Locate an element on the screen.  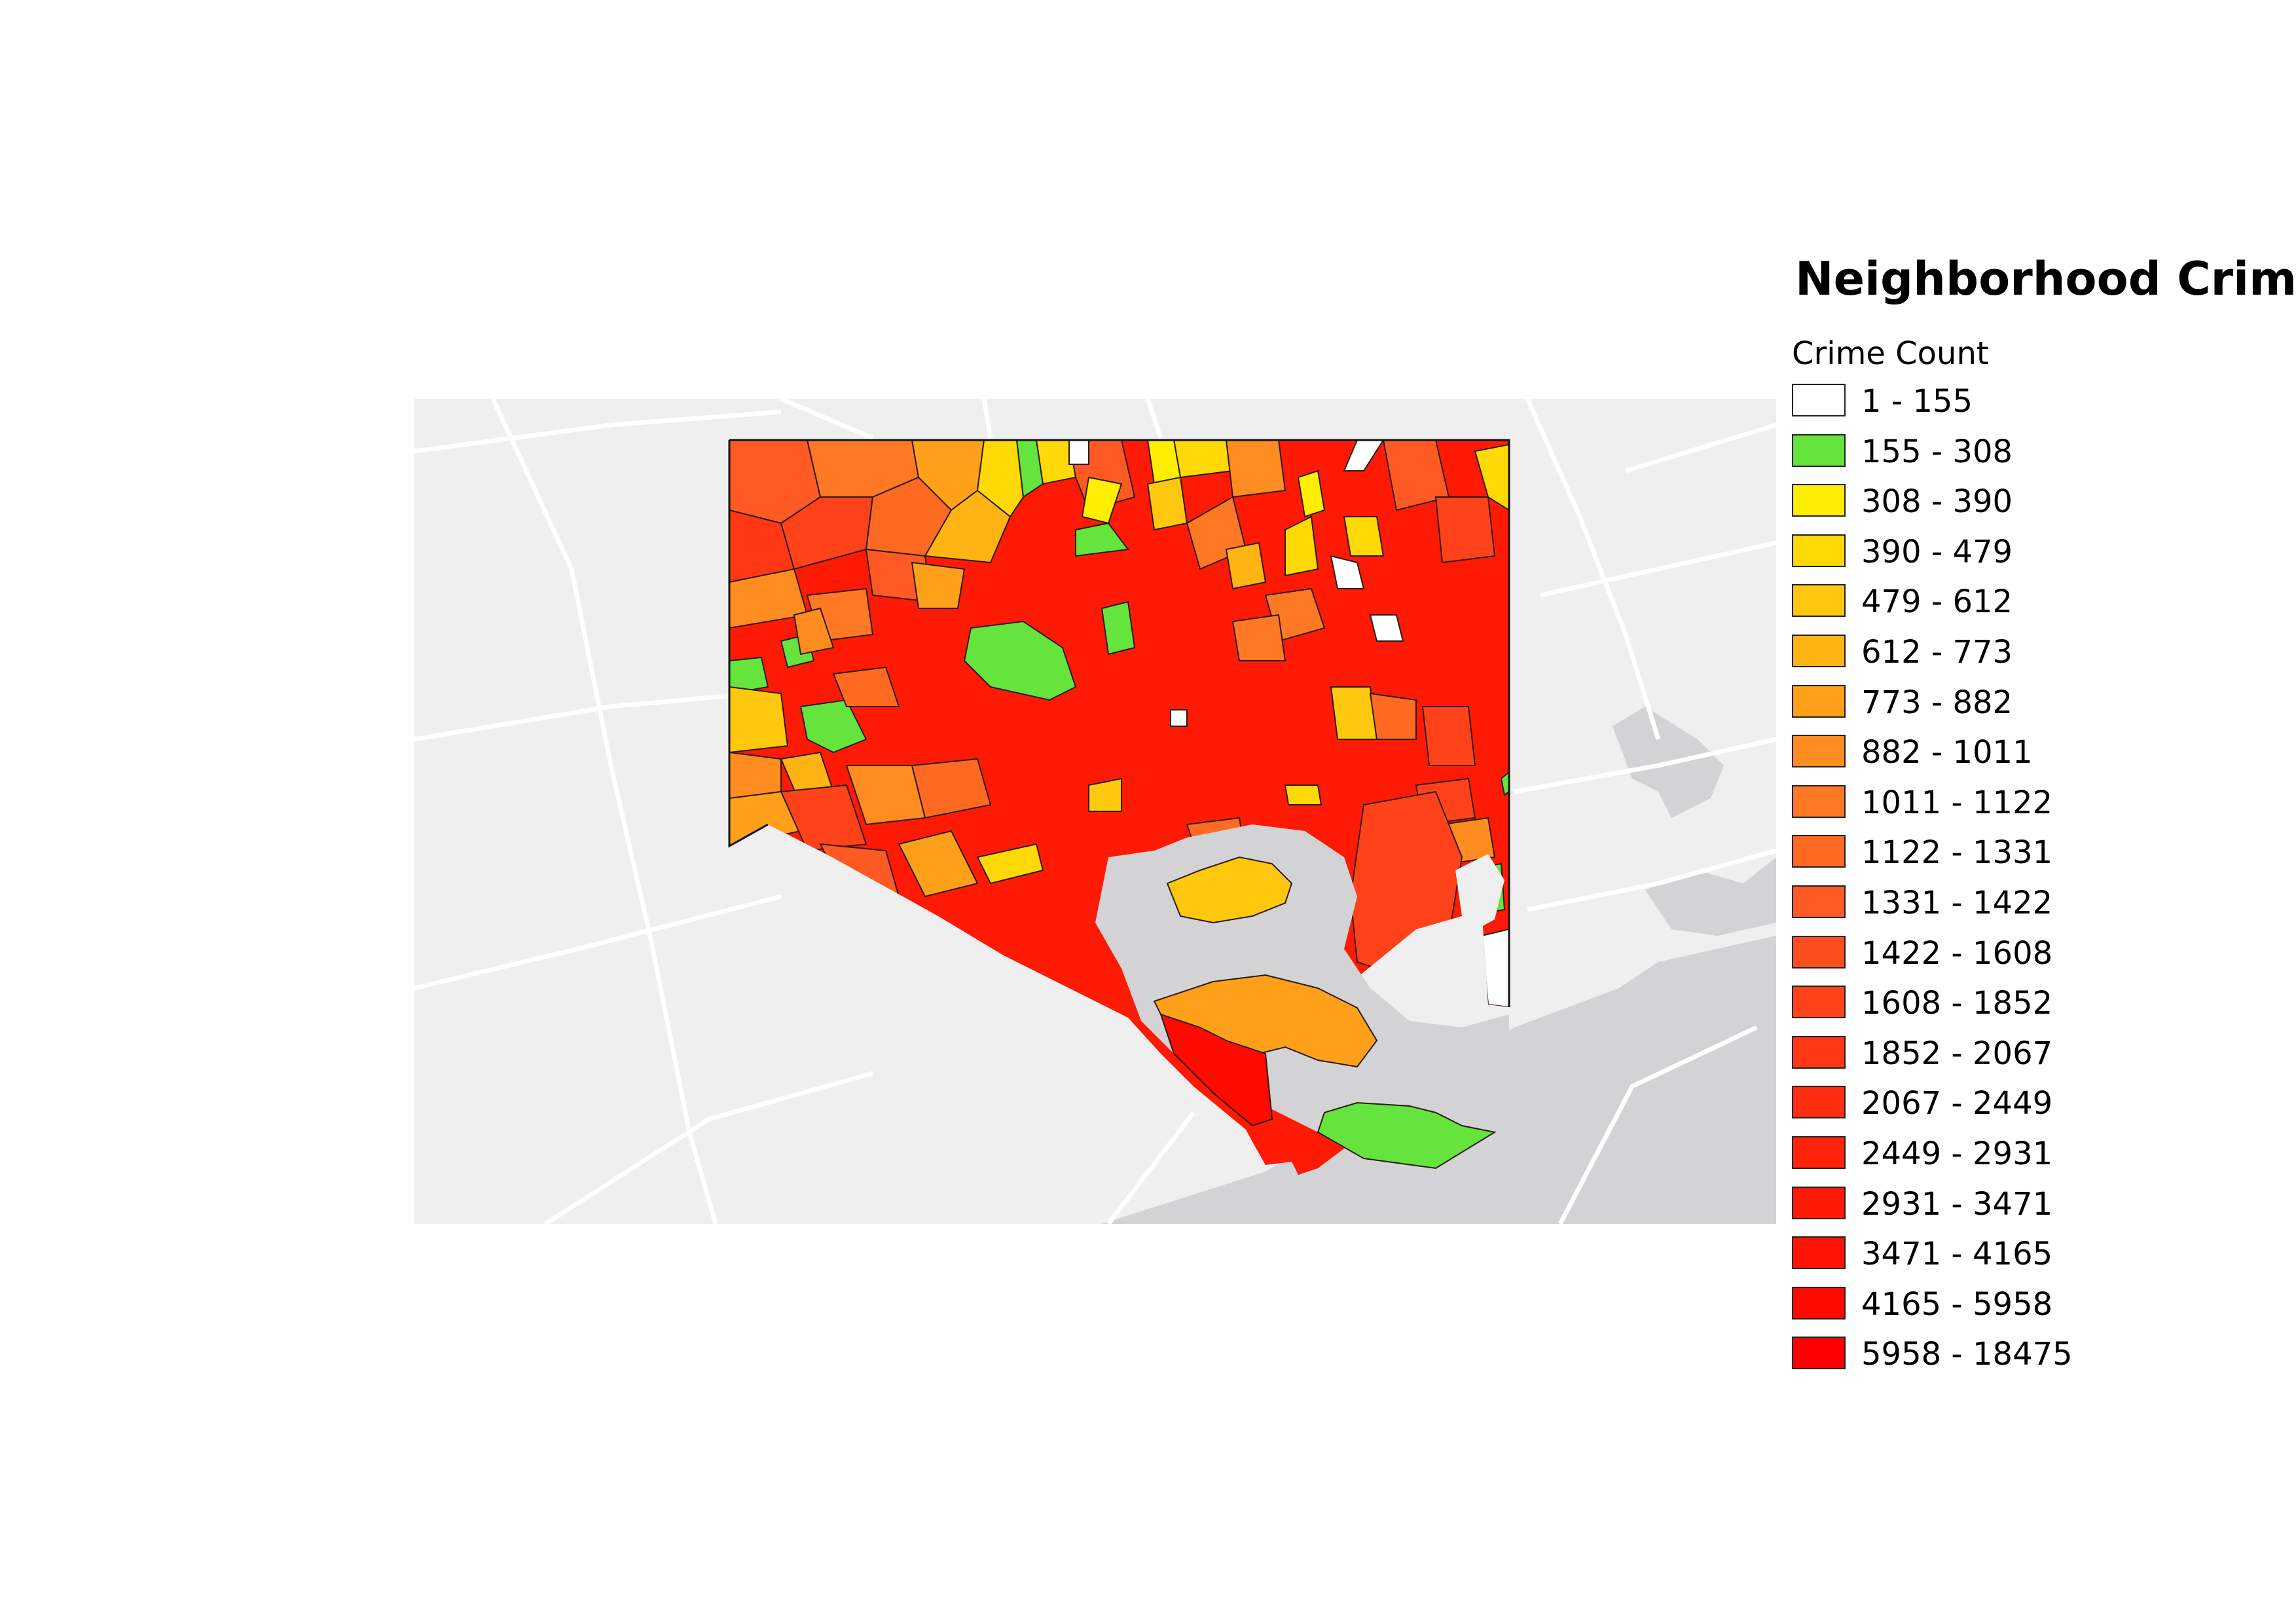
legend-item: 155 - 308 is located at coordinates (2021, 452).